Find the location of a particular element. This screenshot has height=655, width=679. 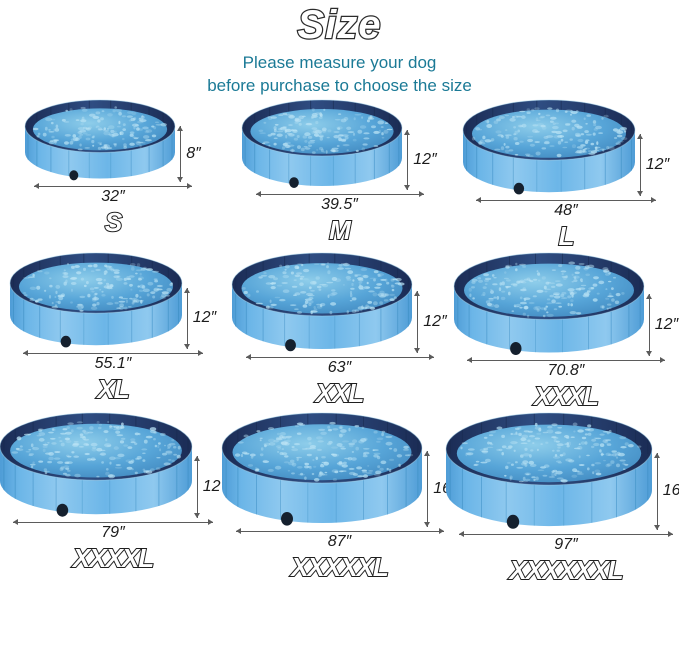

size-card-s: 8″ 32″ S is located at coordinates (113, 174).